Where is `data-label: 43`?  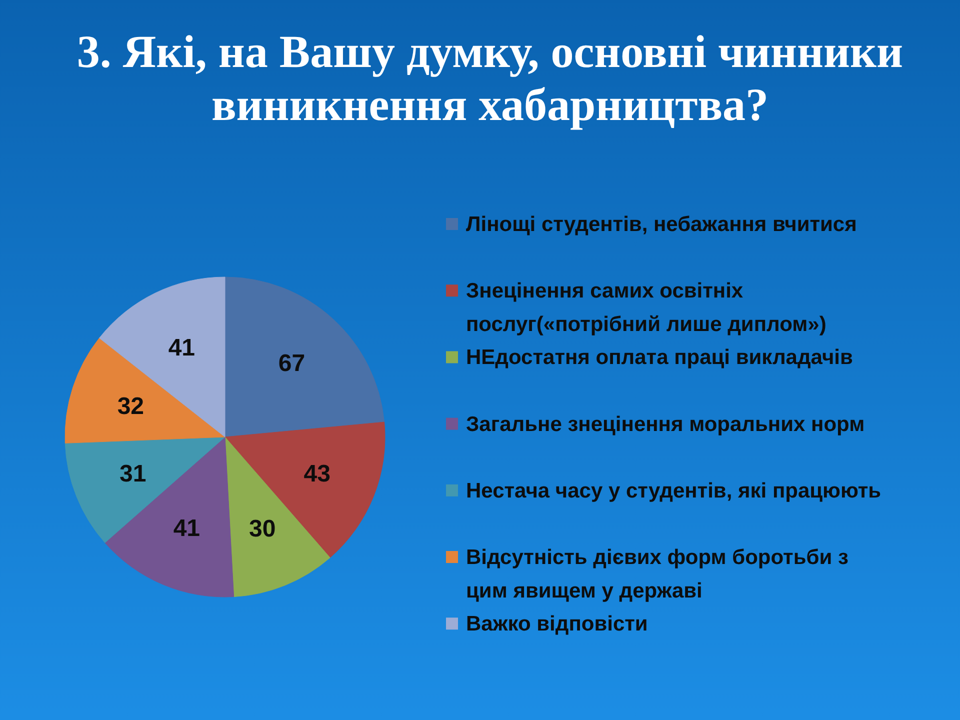 data-label: 43 is located at coordinates (317, 474).